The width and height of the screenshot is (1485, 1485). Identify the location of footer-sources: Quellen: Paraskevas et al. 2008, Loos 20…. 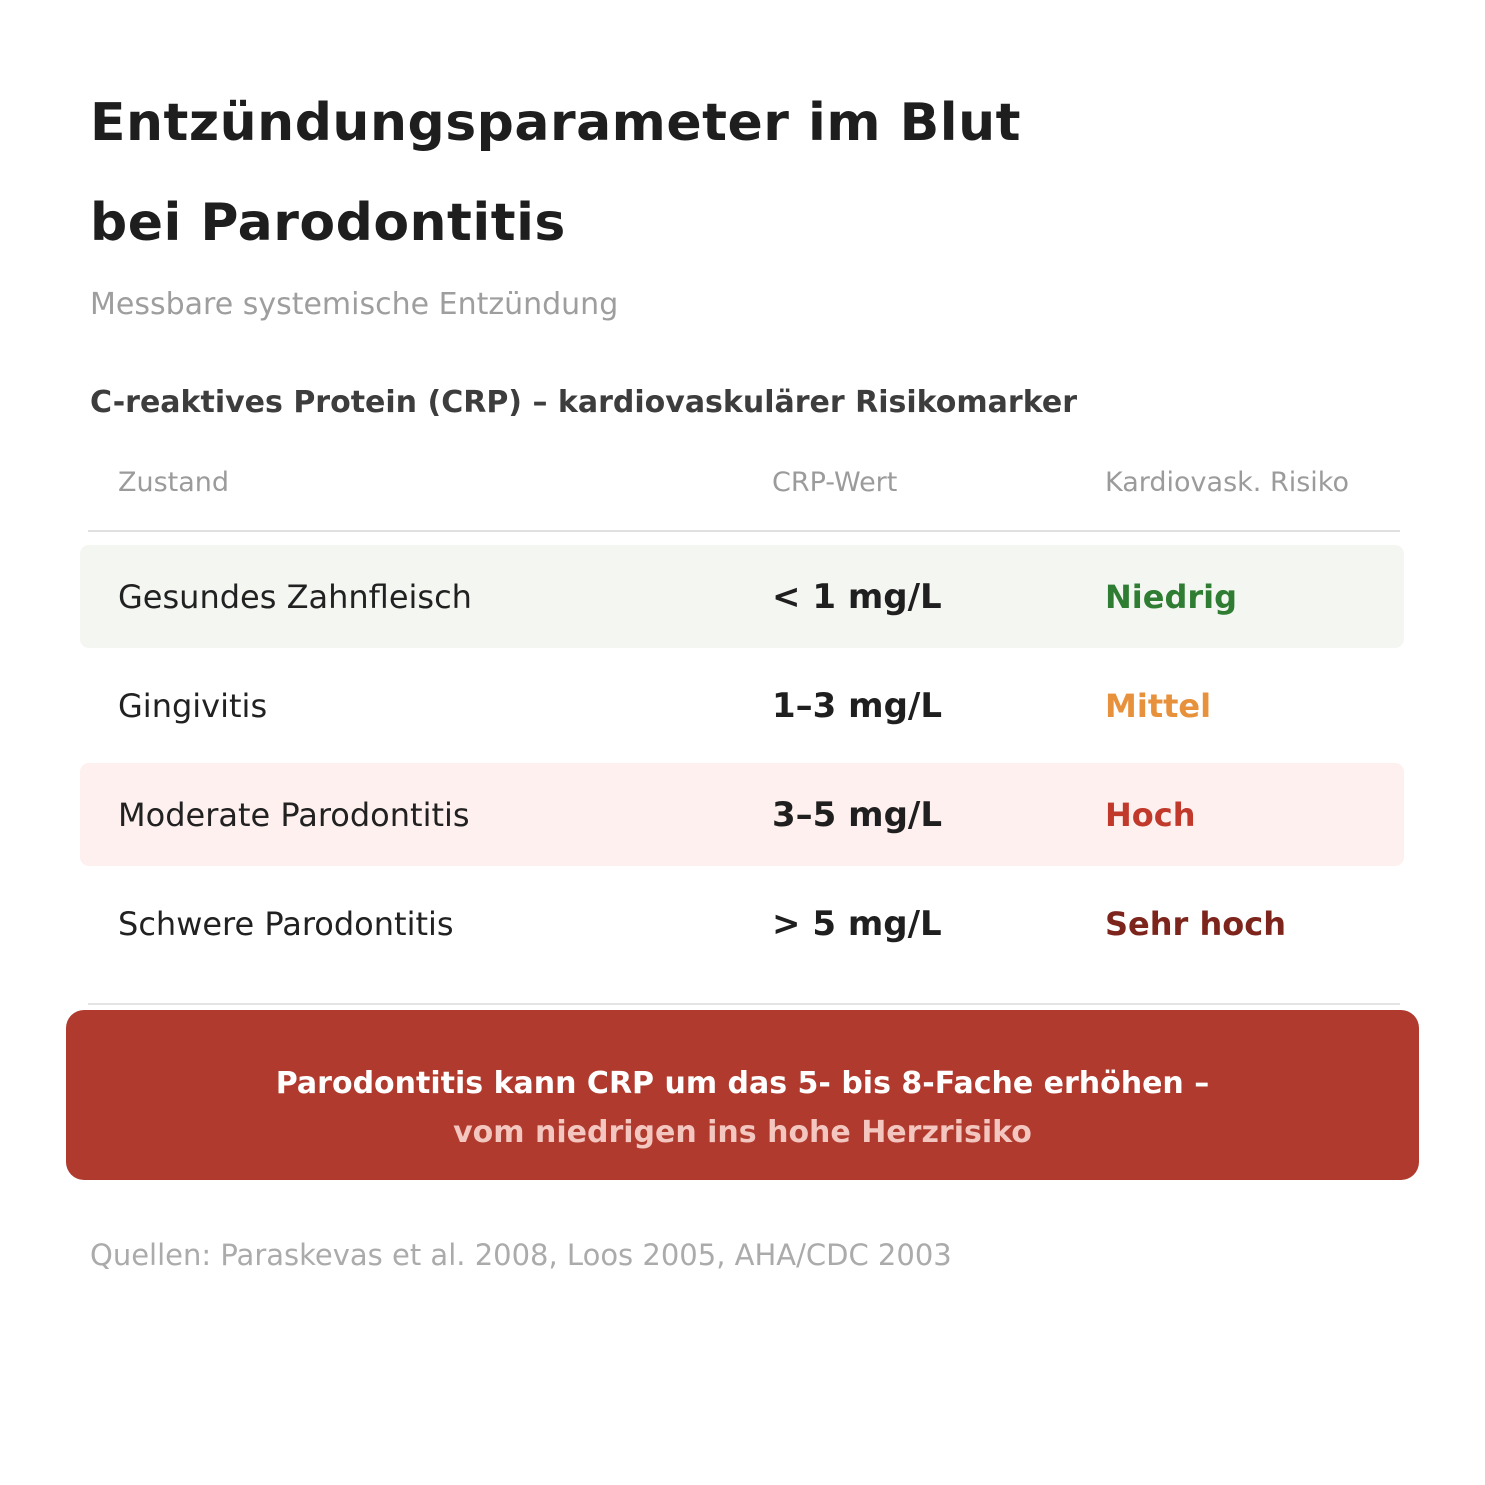
(521, 1255).